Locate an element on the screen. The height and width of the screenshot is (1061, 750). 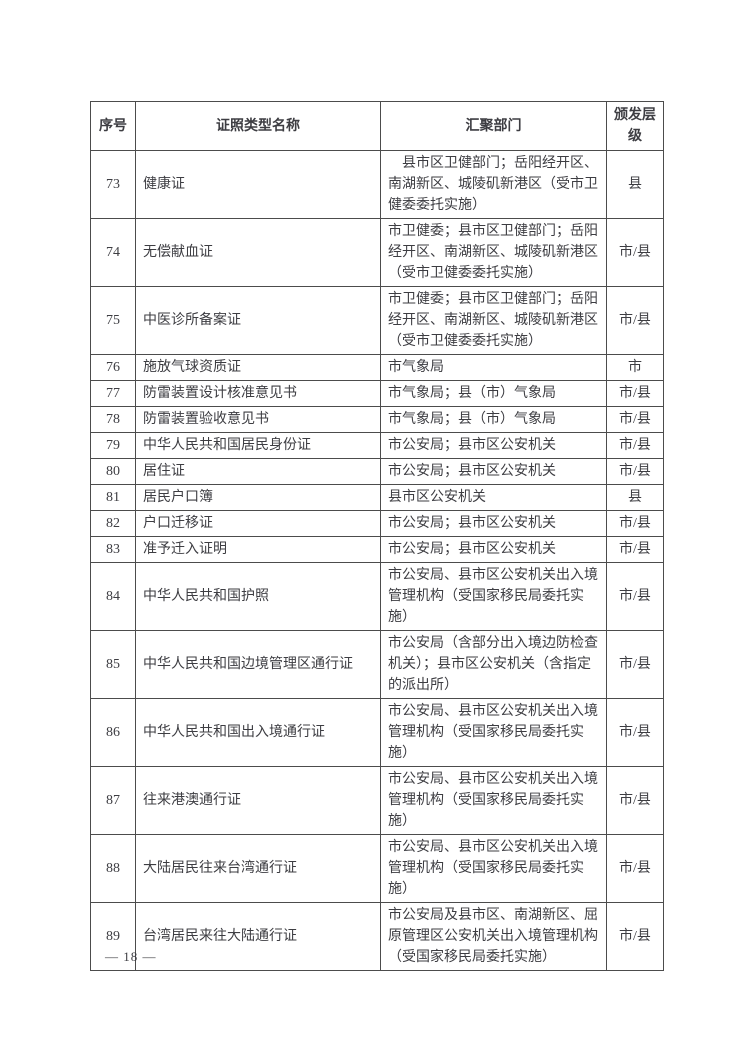
certificate-name-cell: 防雷装置设计核准意见书 is located at coordinates (258, 393).